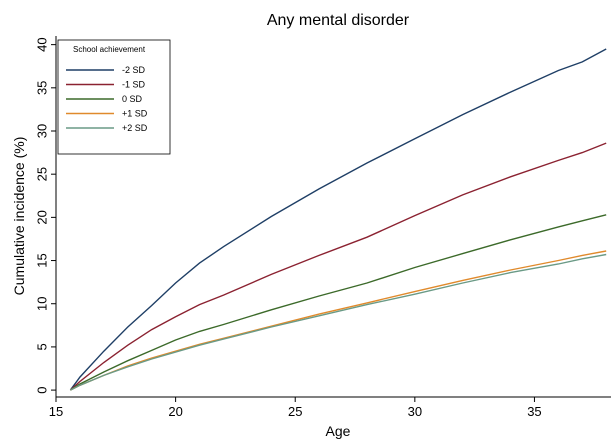 This screenshot has height=439, width=616. I want to click on x-tick-label: 30, so click(415, 411).